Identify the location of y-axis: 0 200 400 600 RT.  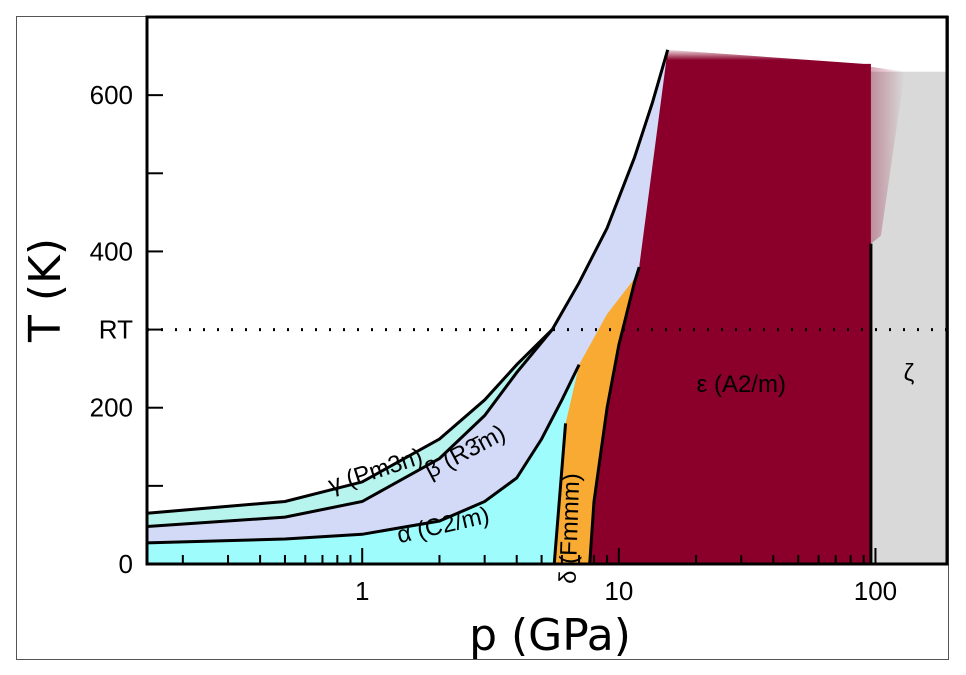
(126, 329).